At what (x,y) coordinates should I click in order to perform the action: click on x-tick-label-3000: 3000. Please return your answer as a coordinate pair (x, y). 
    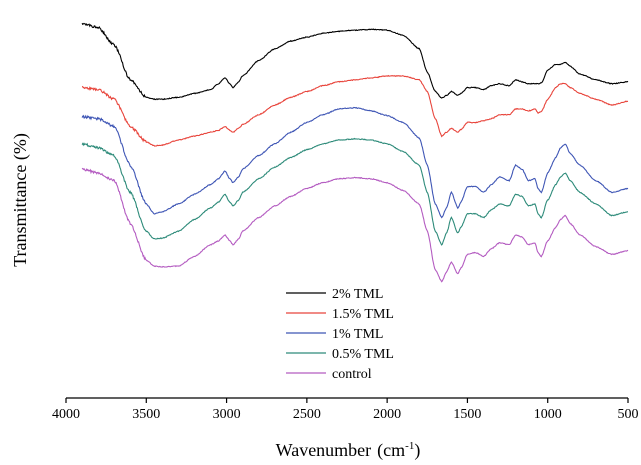
    Looking at the image, I should click on (227, 414).